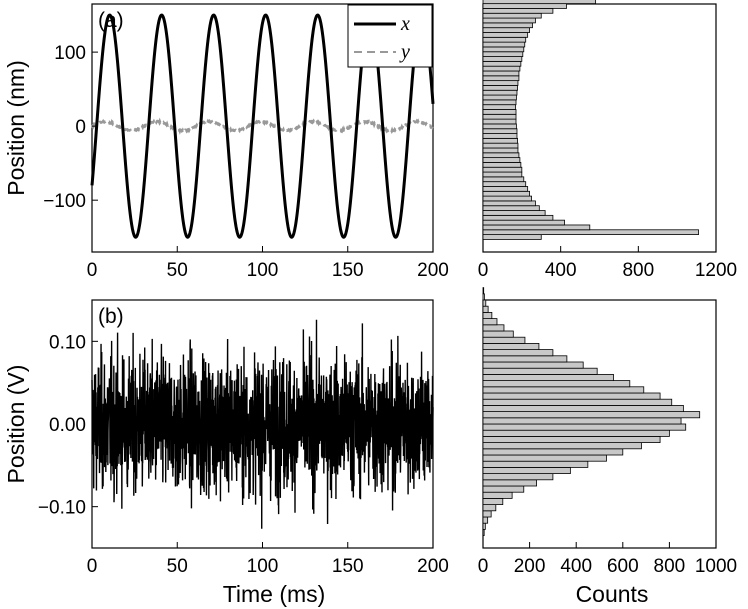 The width and height of the screenshot is (748, 609). Describe the element at coordinates (576, 566) in the screenshot. I see `x-tick-label: 400` at that location.